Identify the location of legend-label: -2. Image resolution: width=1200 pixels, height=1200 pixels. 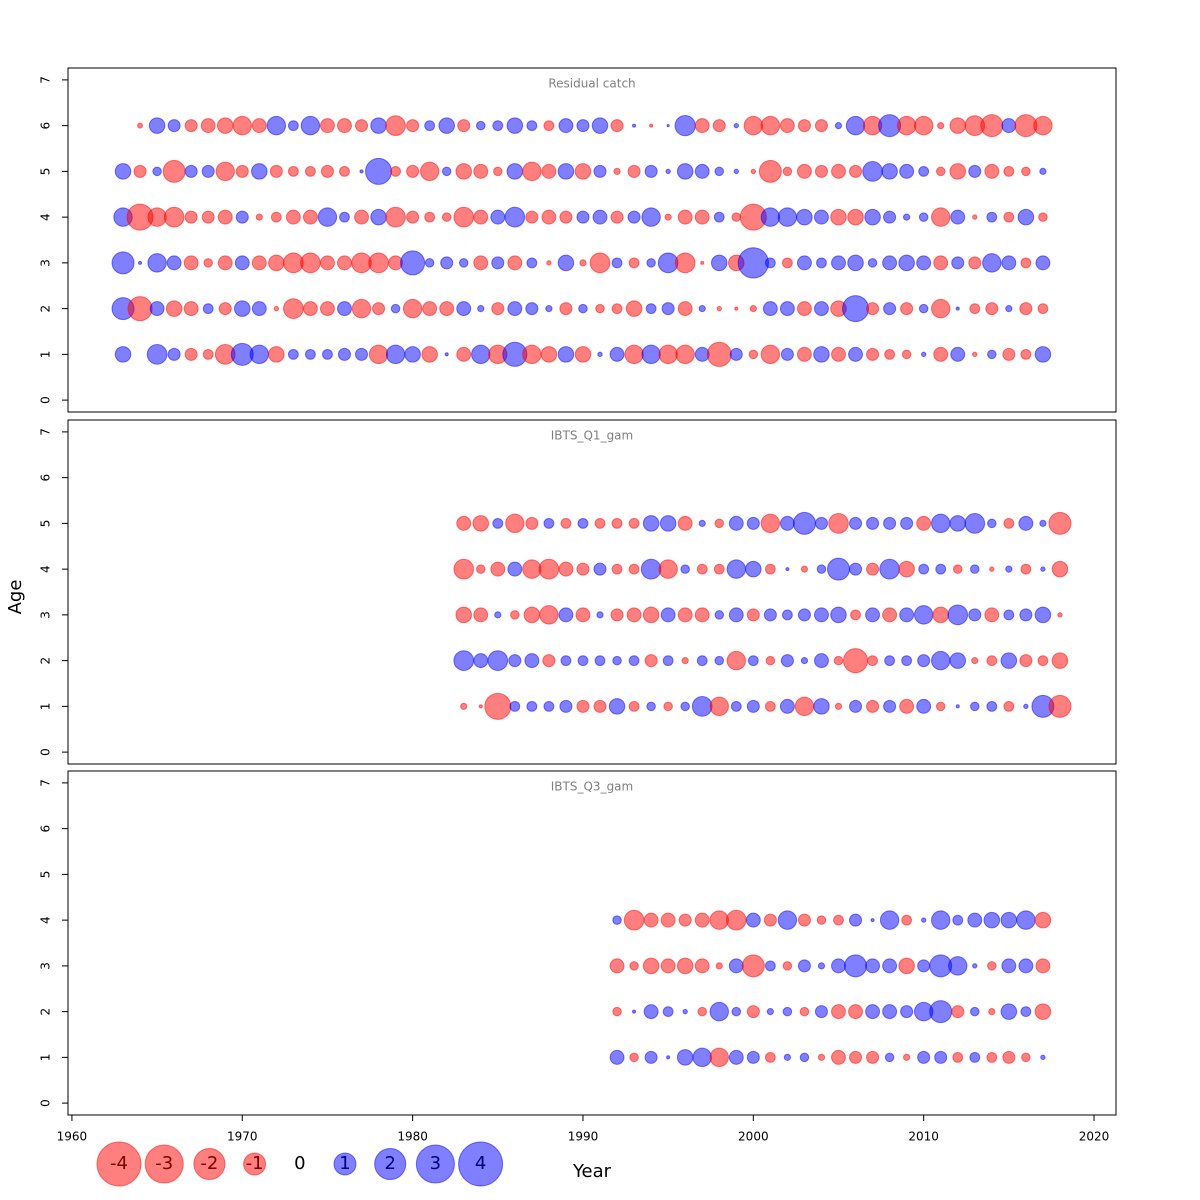
(209, 1163).